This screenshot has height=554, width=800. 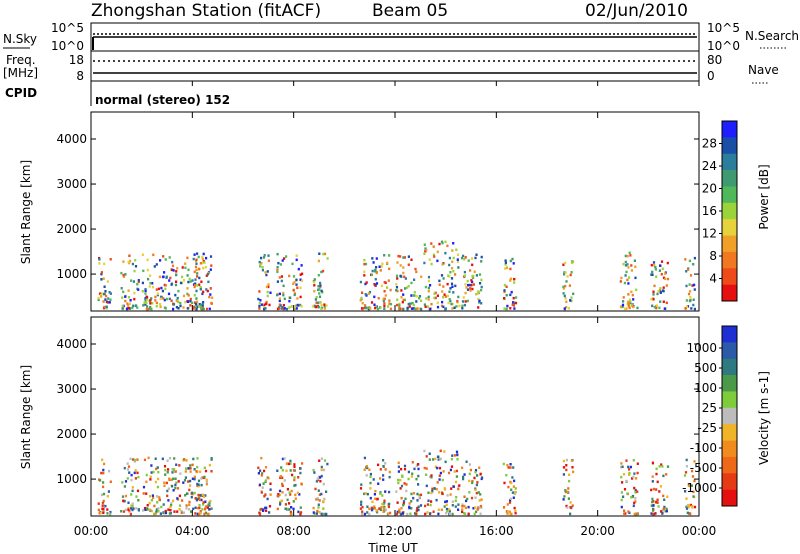 What do you see at coordinates (714, 60) in the screenshot?
I see `nave-tick-top: 80` at bounding box center [714, 60].